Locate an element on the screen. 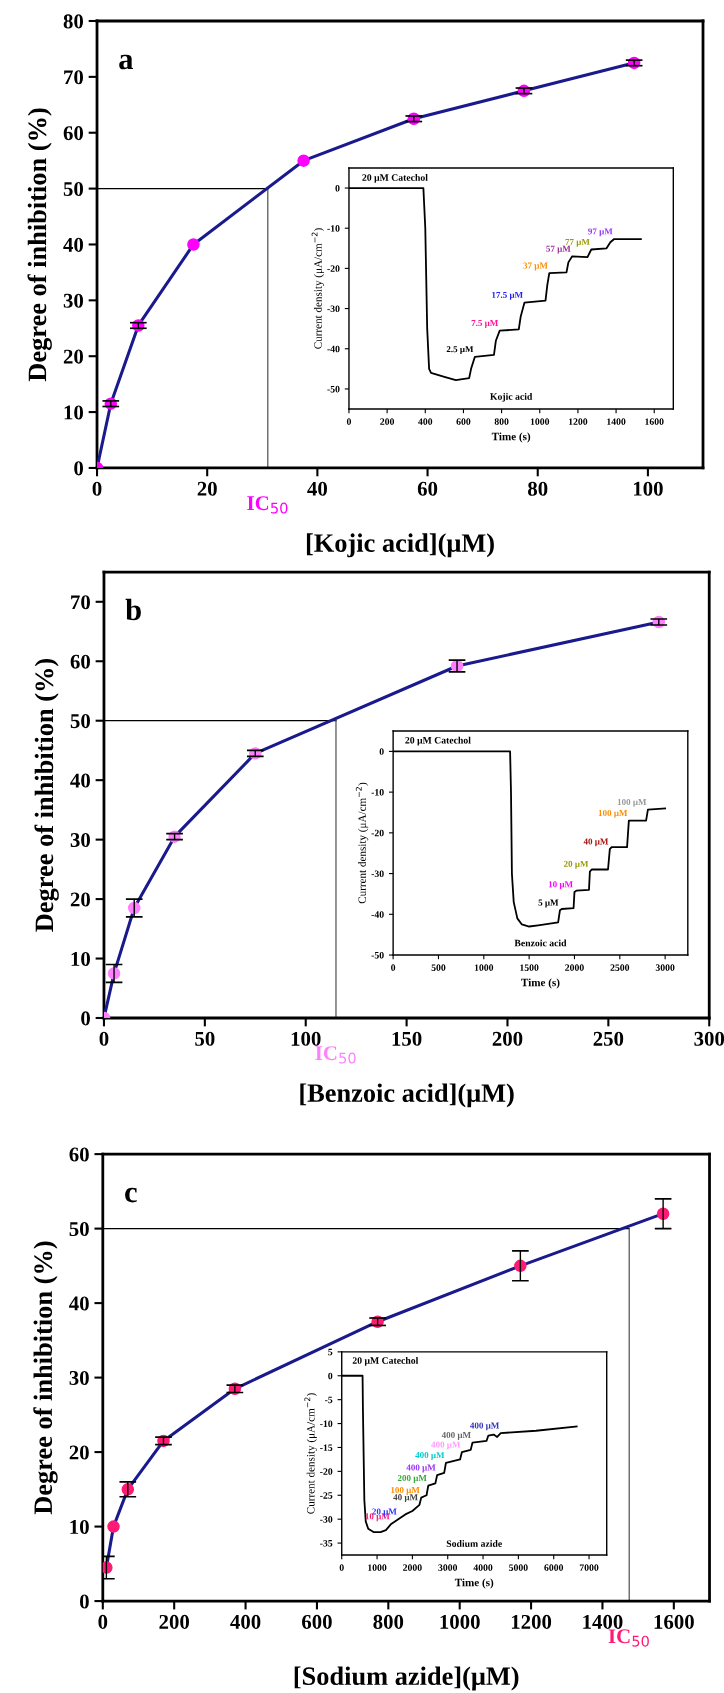  annotation: Kojic acid is located at coordinates (511, 397).